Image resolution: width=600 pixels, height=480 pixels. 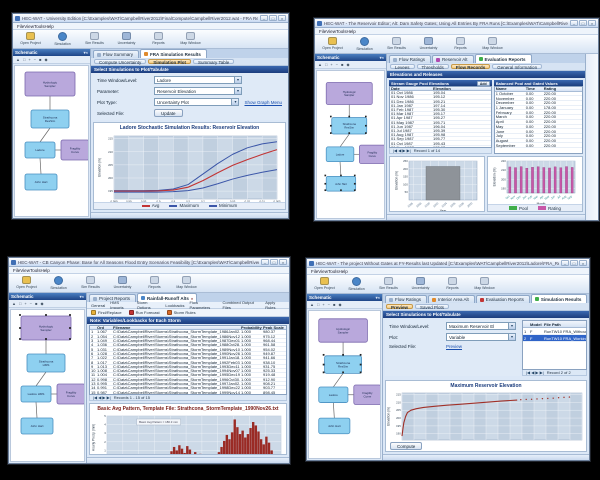 I want to click on table-row: April 0.00 220.00, so click(x=538, y=122).